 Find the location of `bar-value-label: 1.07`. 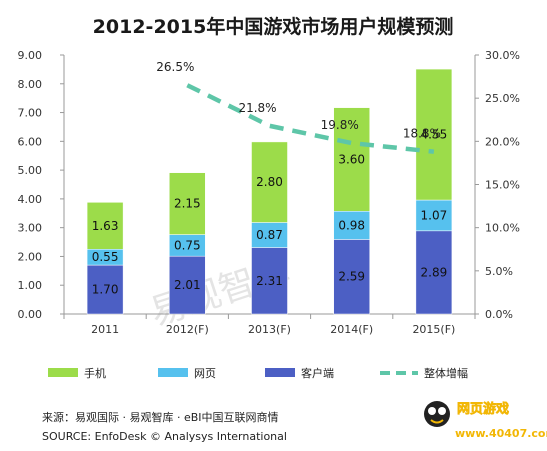

bar-value-label: 1.07 is located at coordinates (434, 215).